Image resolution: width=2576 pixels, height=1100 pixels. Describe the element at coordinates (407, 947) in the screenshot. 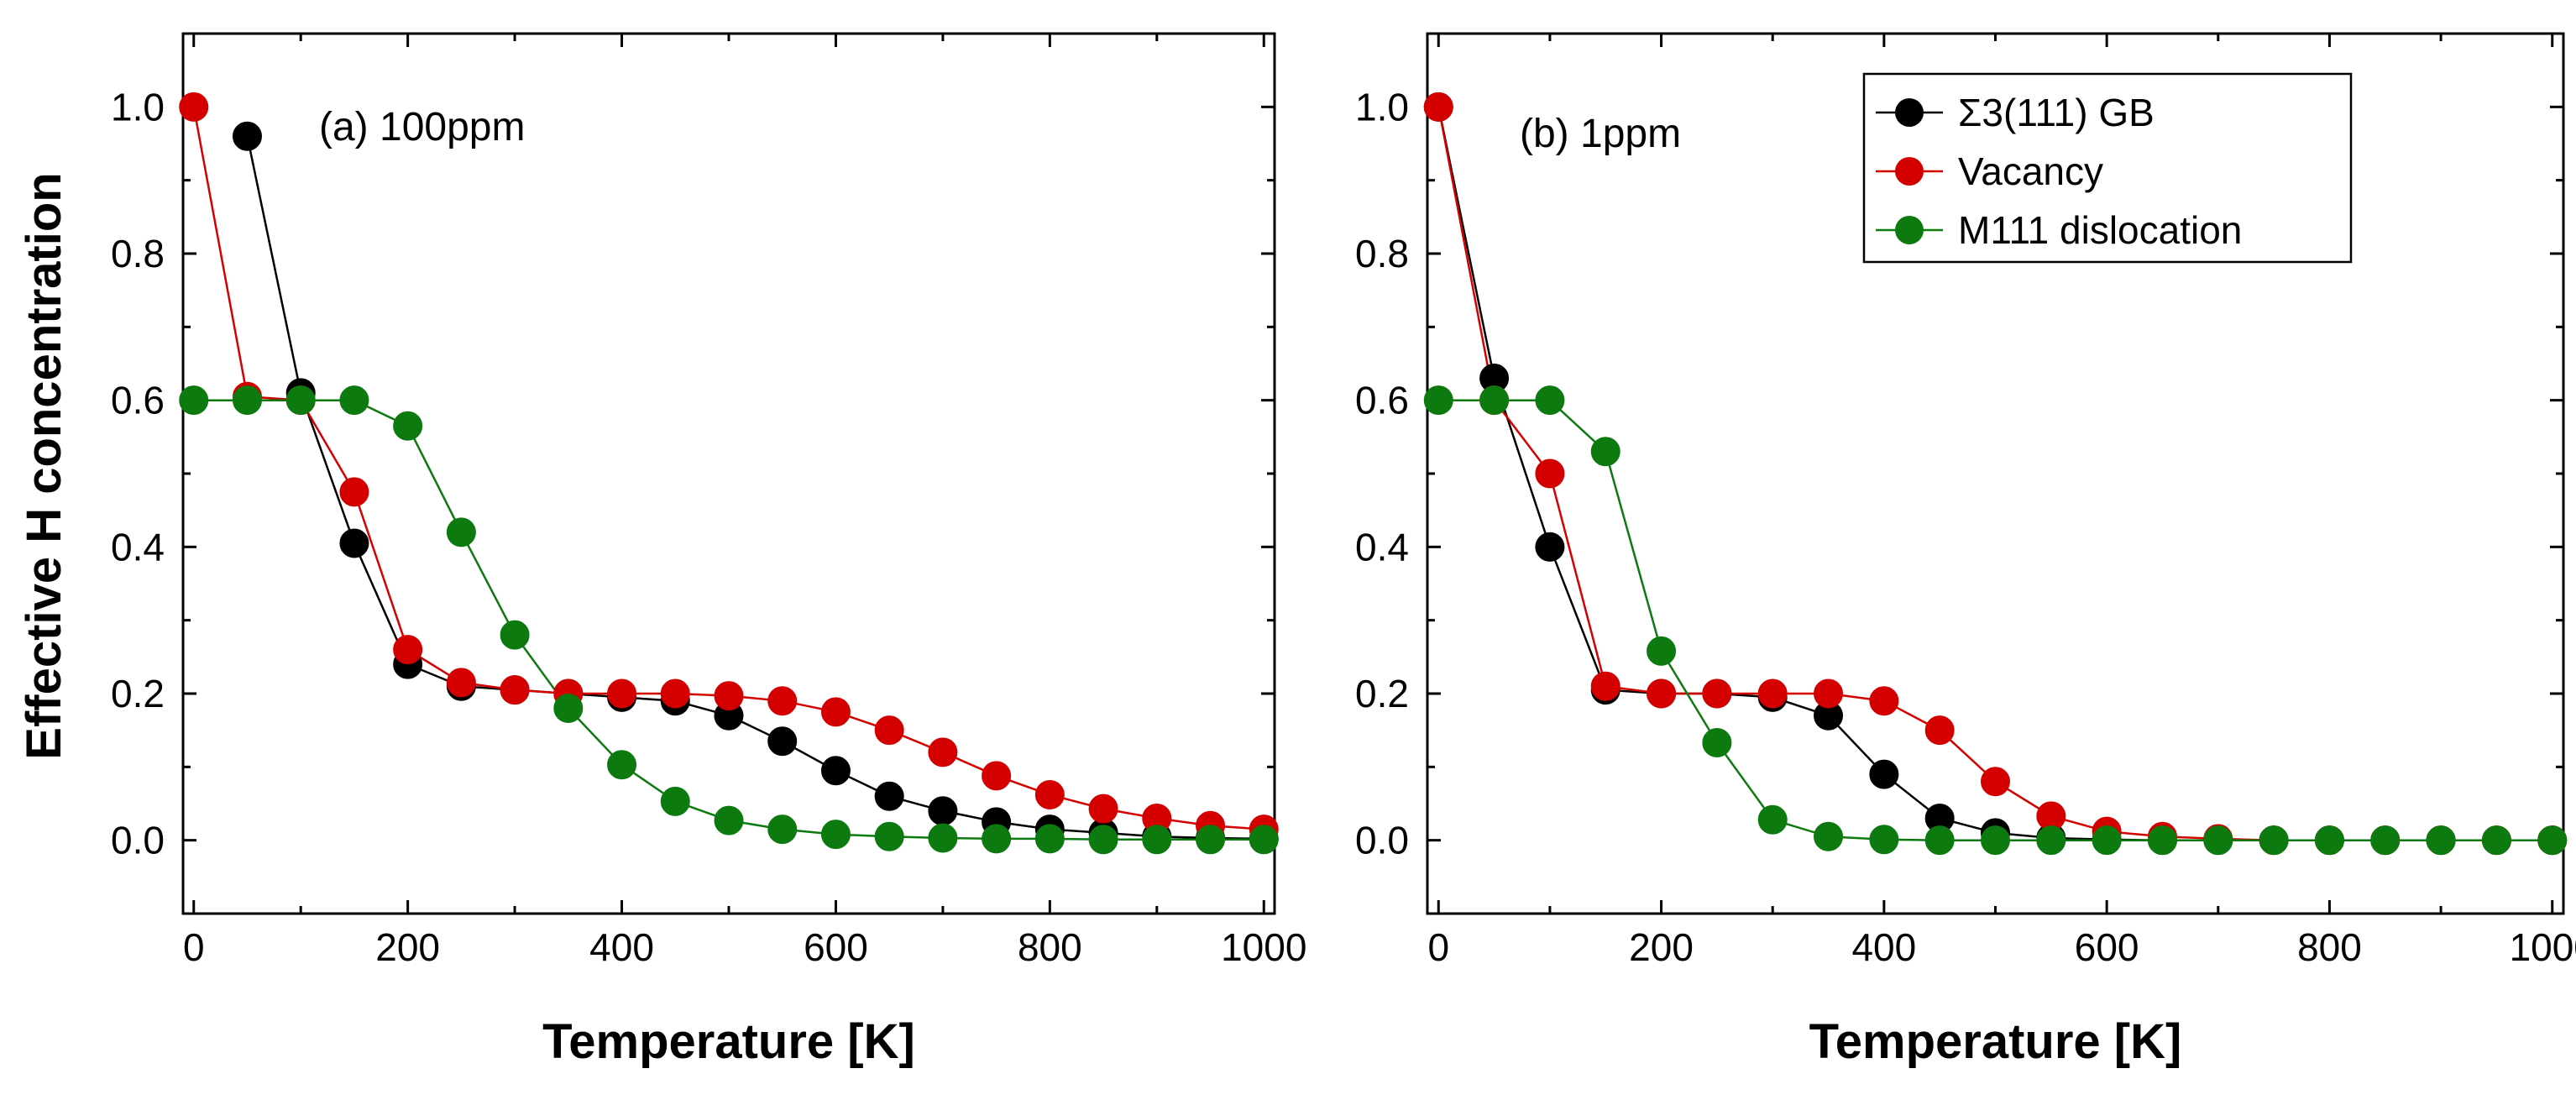

I see `x-tick-label-a: 200` at that location.